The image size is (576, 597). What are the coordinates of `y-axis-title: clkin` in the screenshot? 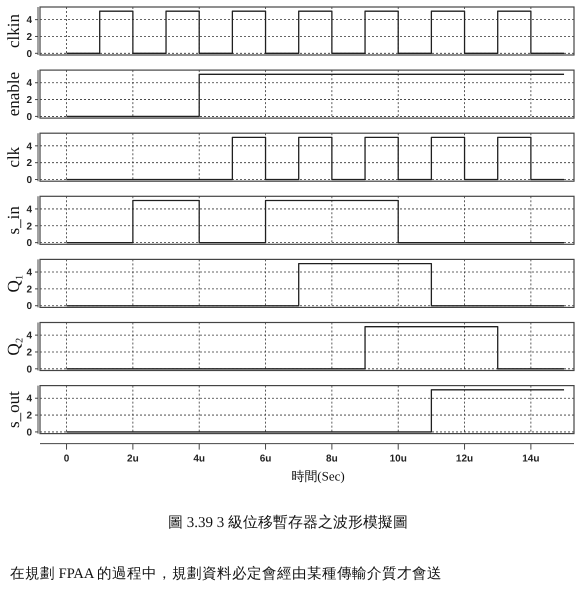 It's located at (13, 31).